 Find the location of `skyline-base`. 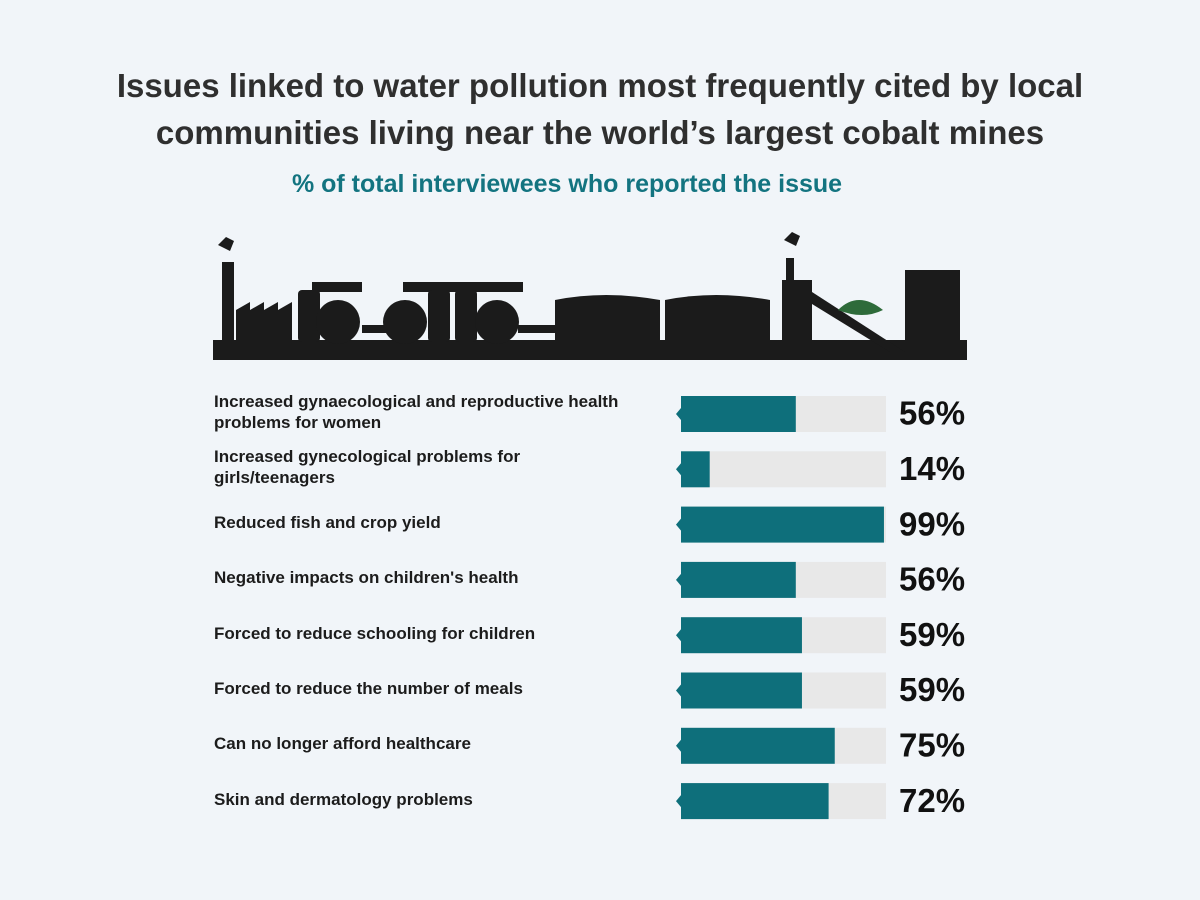

skyline-base is located at coordinates (590, 350).